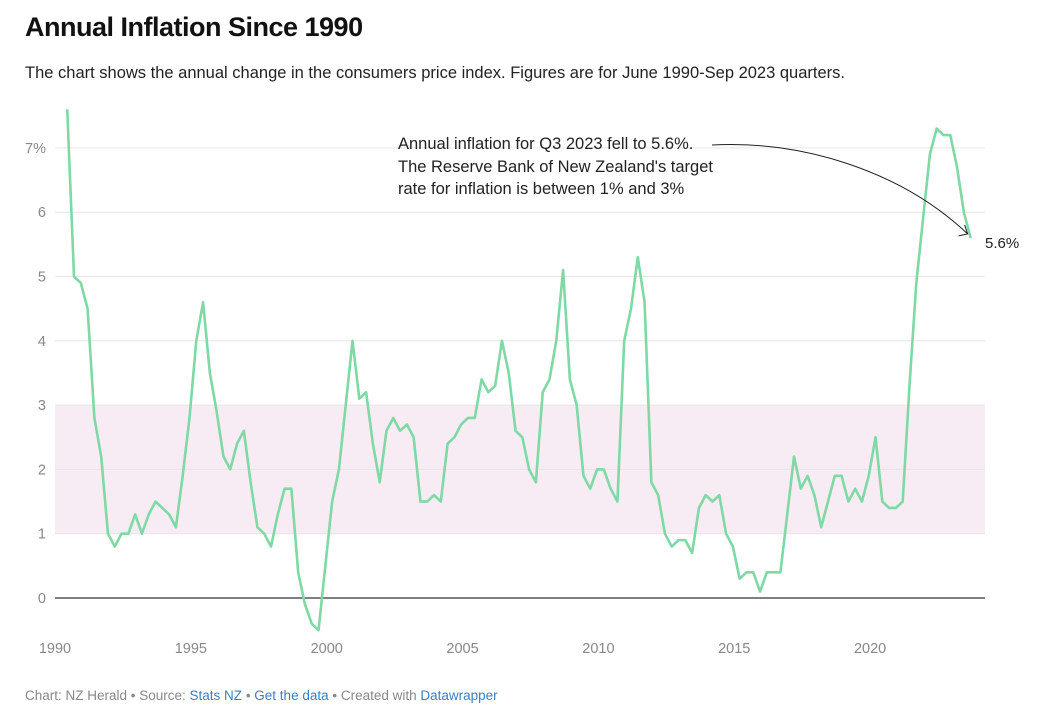 The height and width of the screenshot is (716, 1038). I want to click on y-tick-label: 5, so click(42, 278).